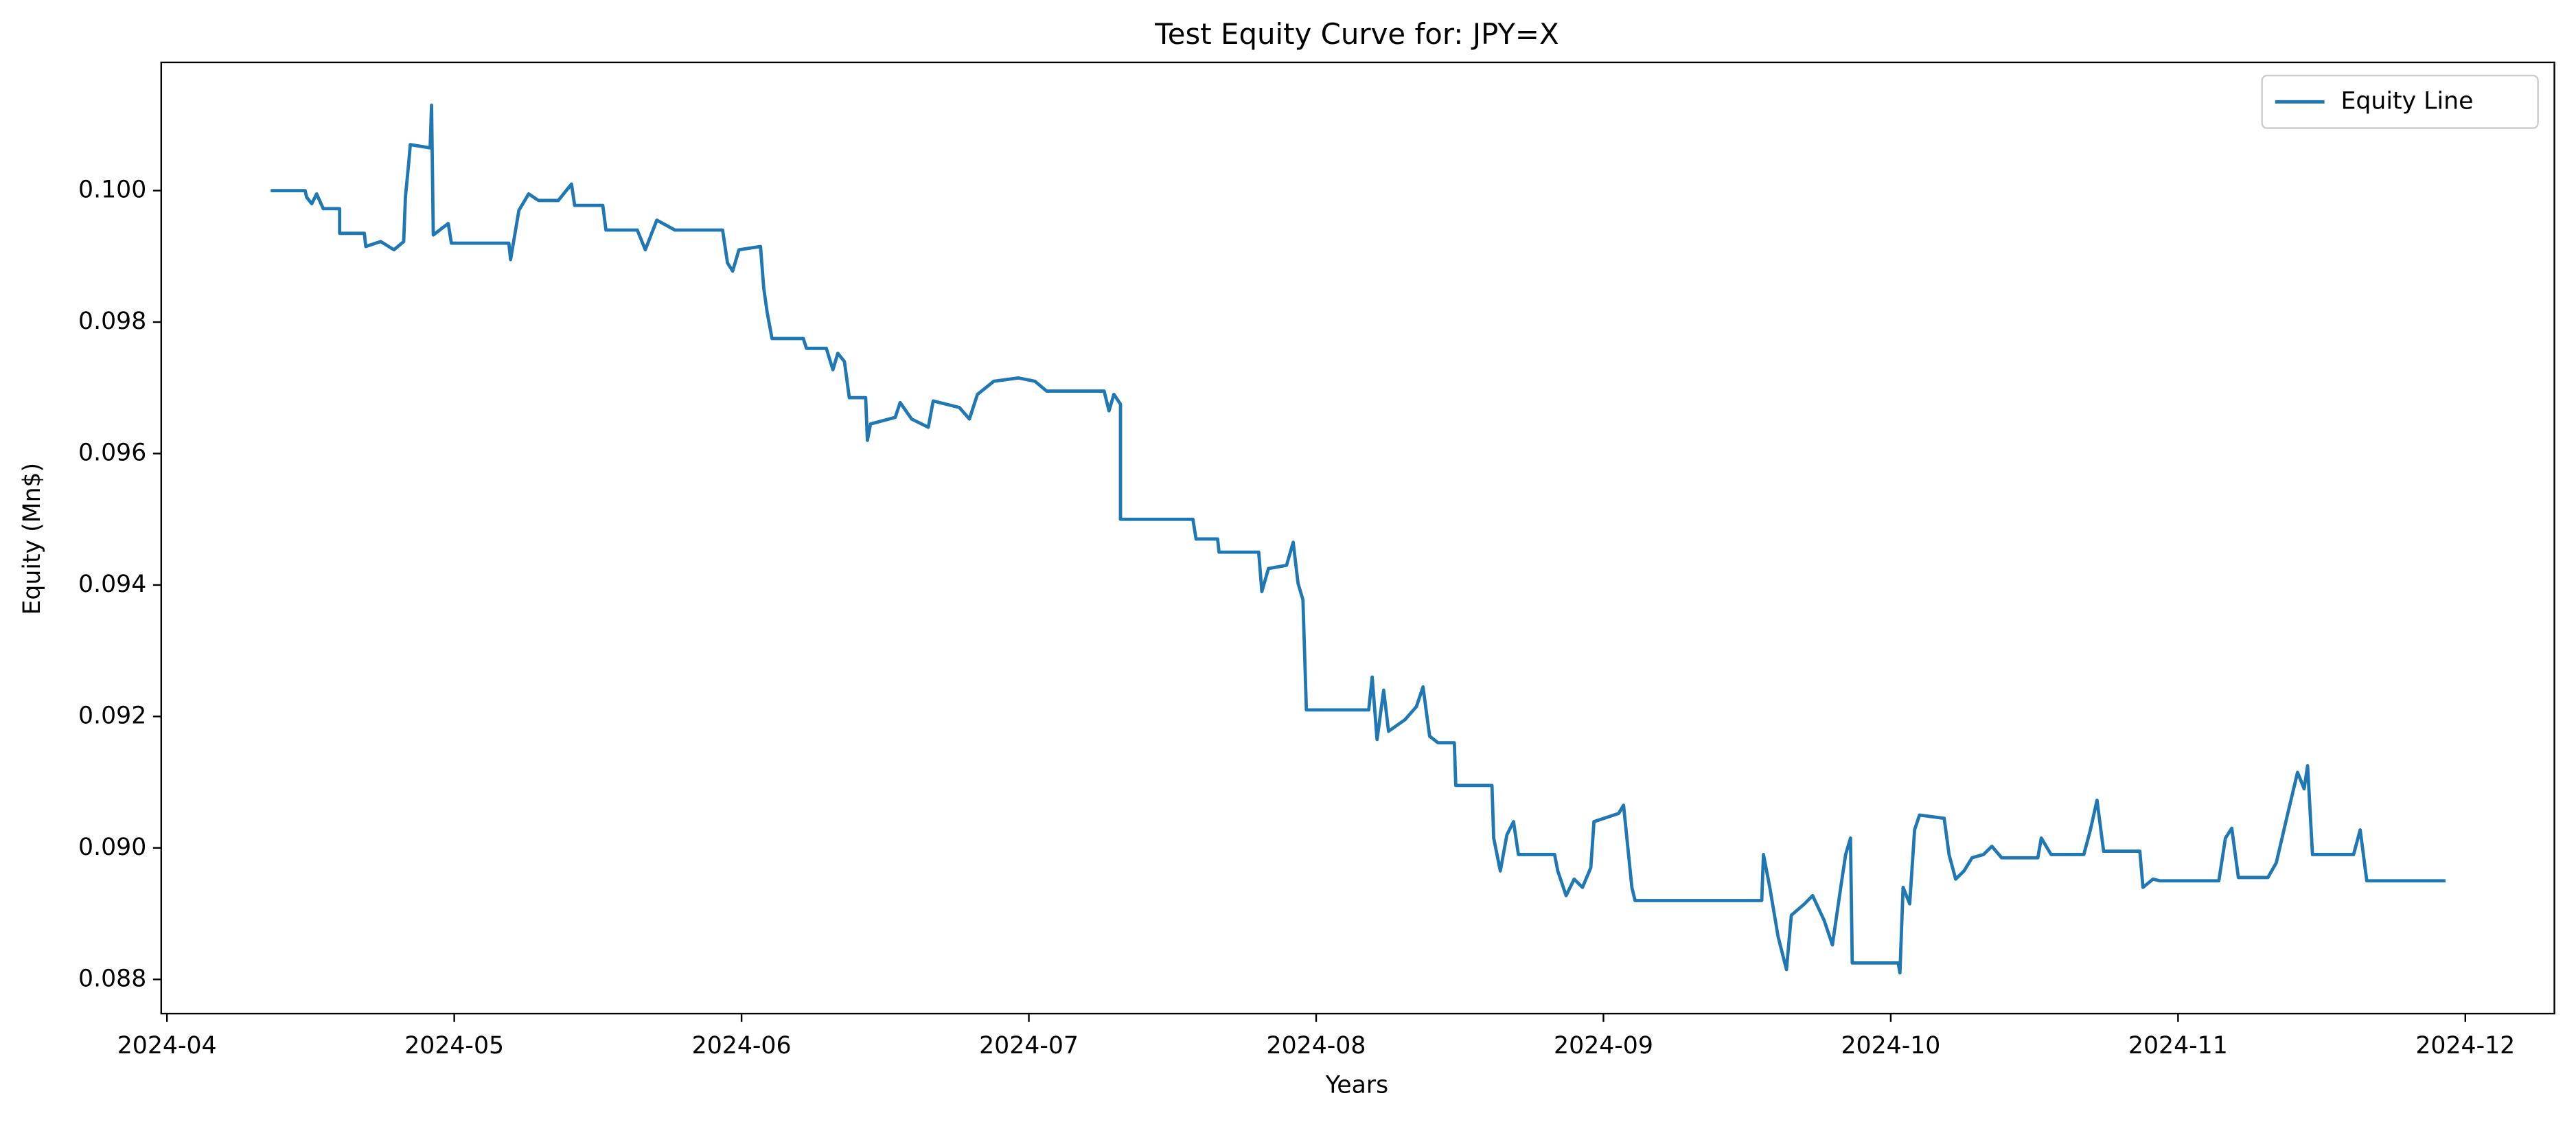 This screenshot has height=1122, width=2576. Describe the element at coordinates (1029, 1046) in the screenshot. I see `x-tick-label: 2024-07` at that location.